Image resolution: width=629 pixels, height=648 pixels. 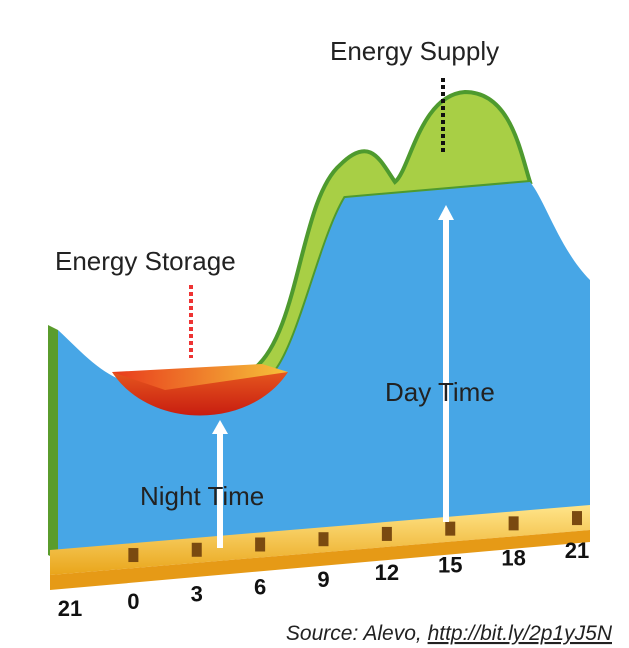 I want to click on hour-label: 15, so click(x=450, y=565).